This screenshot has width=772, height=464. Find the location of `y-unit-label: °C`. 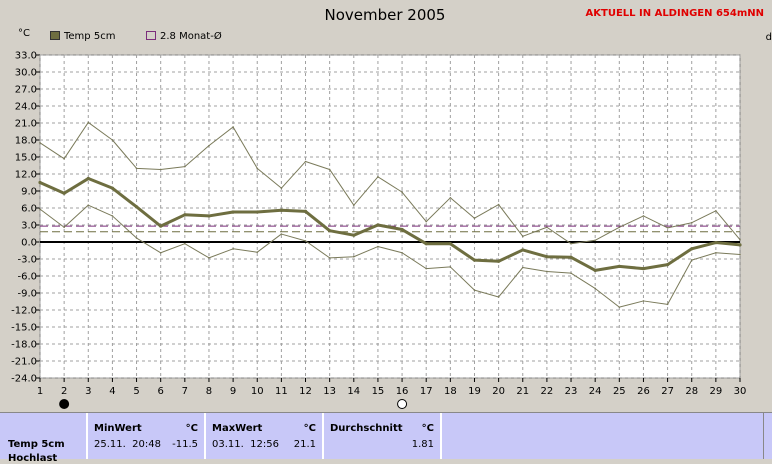

y-unit-label: °C is located at coordinates (24, 33).